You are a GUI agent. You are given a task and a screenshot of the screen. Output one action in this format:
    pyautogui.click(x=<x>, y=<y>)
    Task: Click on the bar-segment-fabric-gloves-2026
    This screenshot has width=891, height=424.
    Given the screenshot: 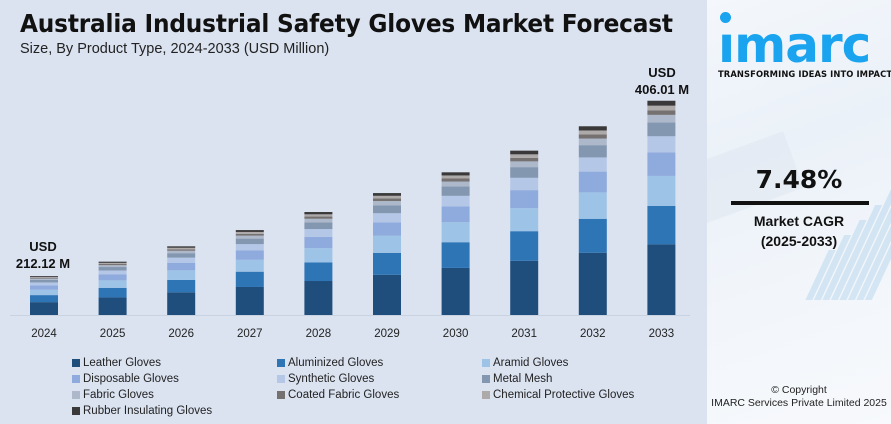 What is the action you would take?
    pyautogui.click(x=181, y=252)
    